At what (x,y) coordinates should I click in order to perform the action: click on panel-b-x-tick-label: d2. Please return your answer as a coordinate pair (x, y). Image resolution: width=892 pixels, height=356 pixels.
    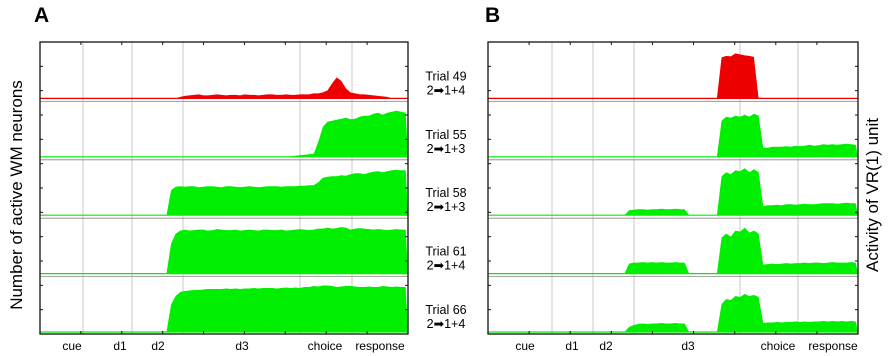
    Looking at the image, I should click on (606, 346).